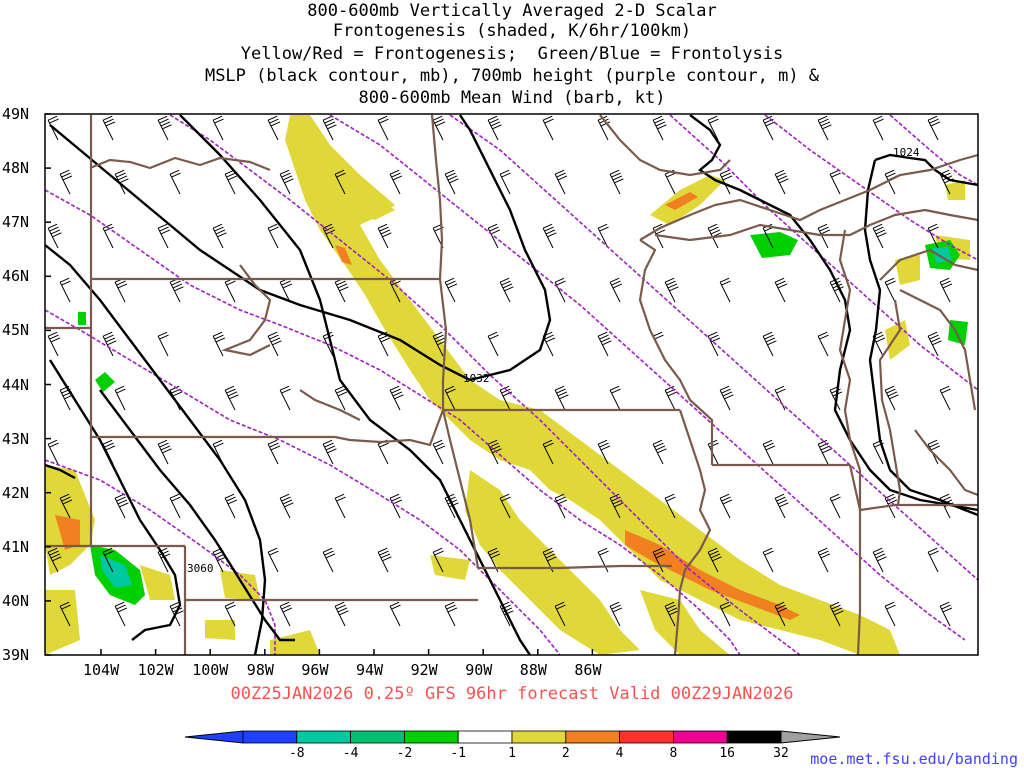 The image size is (1024, 768). What do you see at coordinates (476, 378) in the screenshot?
I see `mslp-label-1032: 1032` at bounding box center [476, 378].